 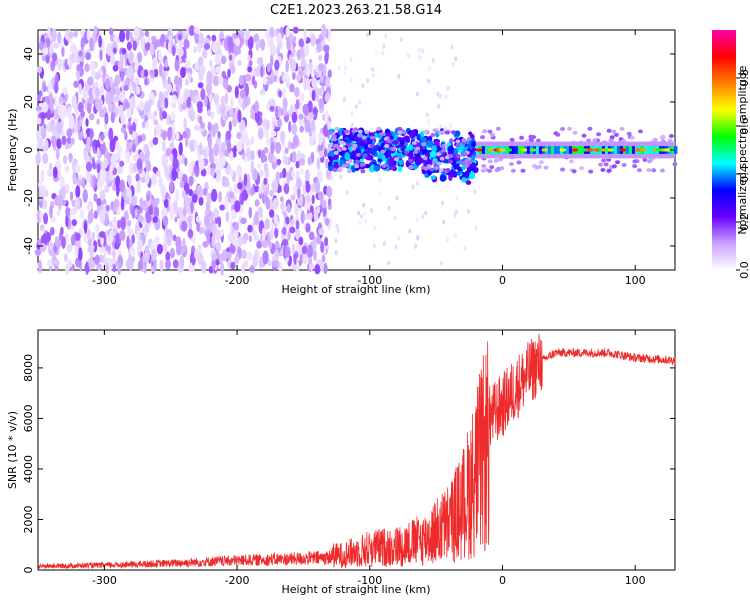 I want to click on snr-x-tick-label: 100, so click(x=635, y=580).